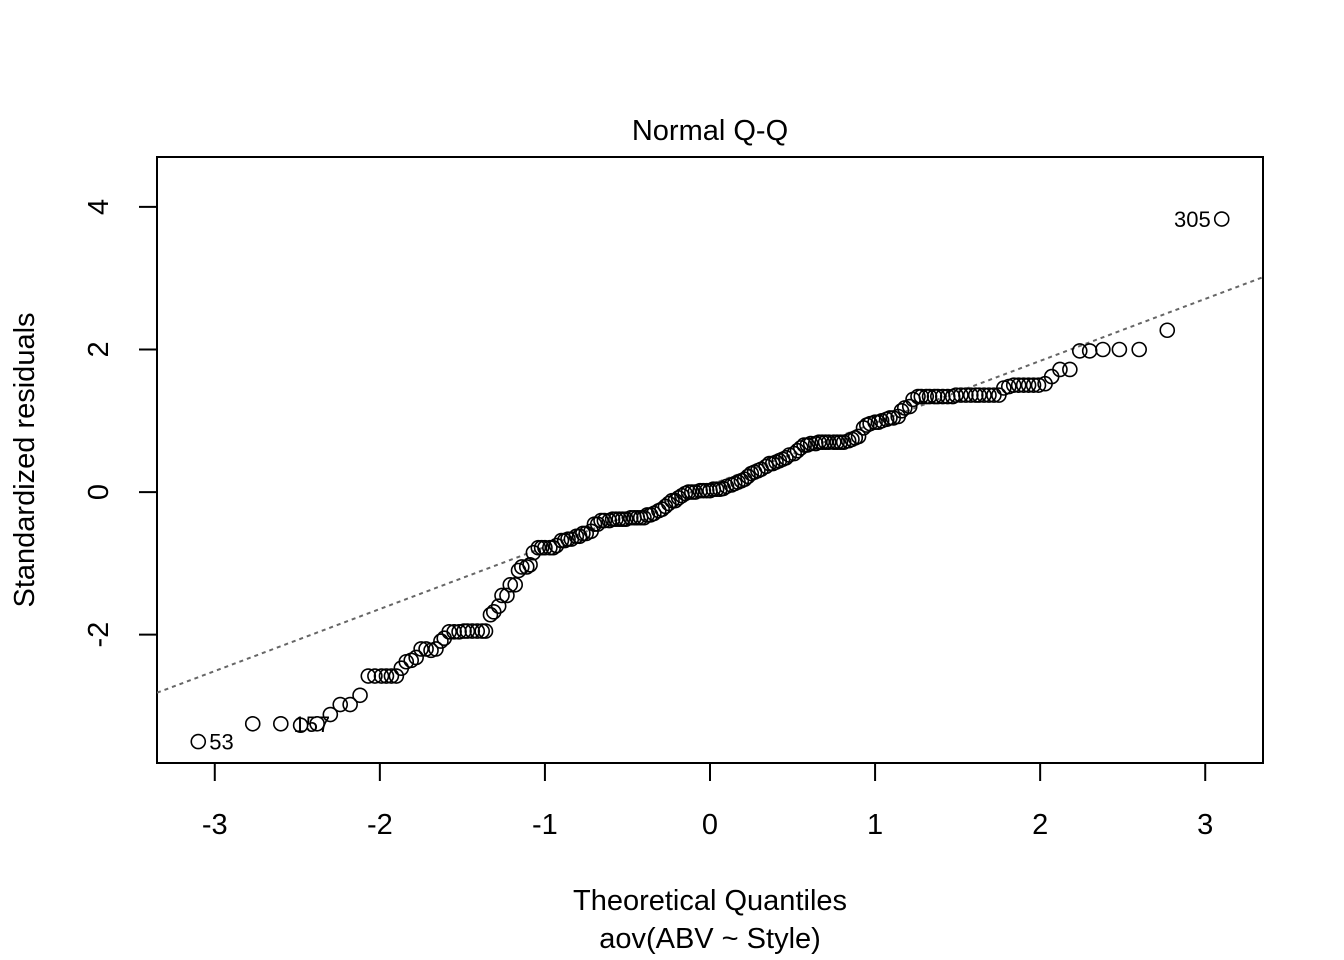 The height and width of the screenshot is (960, 1344). What do you see at coordinates (120, 423) in the screenshot?
I see `y-axis: -2 0 2 4` at bounding box center [120, 423].